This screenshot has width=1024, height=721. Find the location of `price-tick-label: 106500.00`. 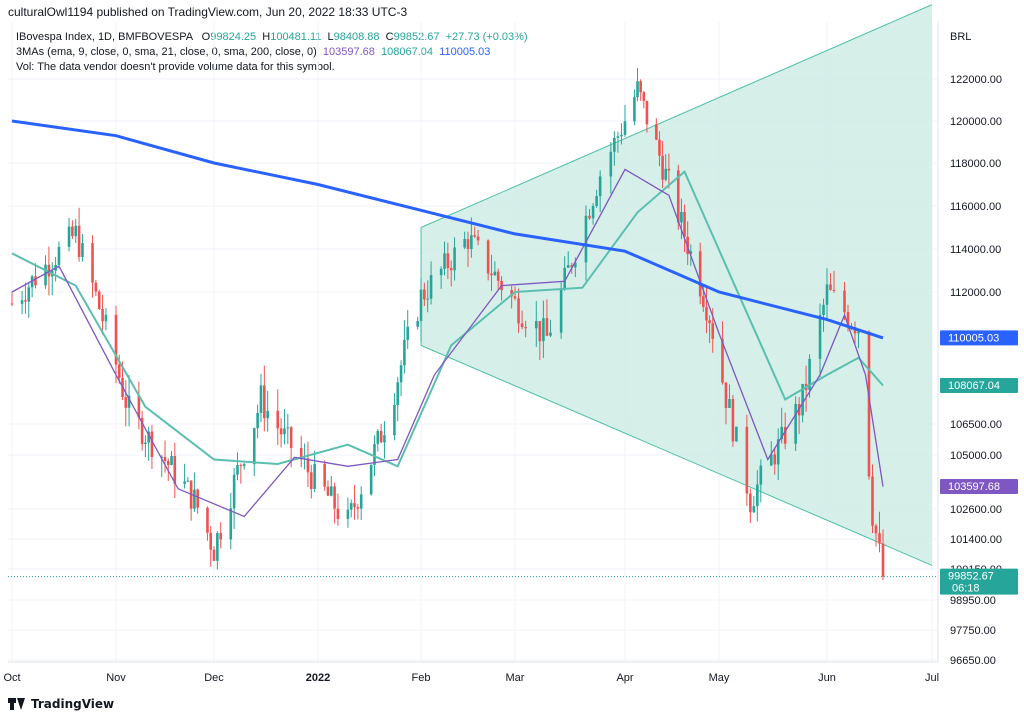

price-tick-label: 106500.00 is located at coordinates (976, 425).